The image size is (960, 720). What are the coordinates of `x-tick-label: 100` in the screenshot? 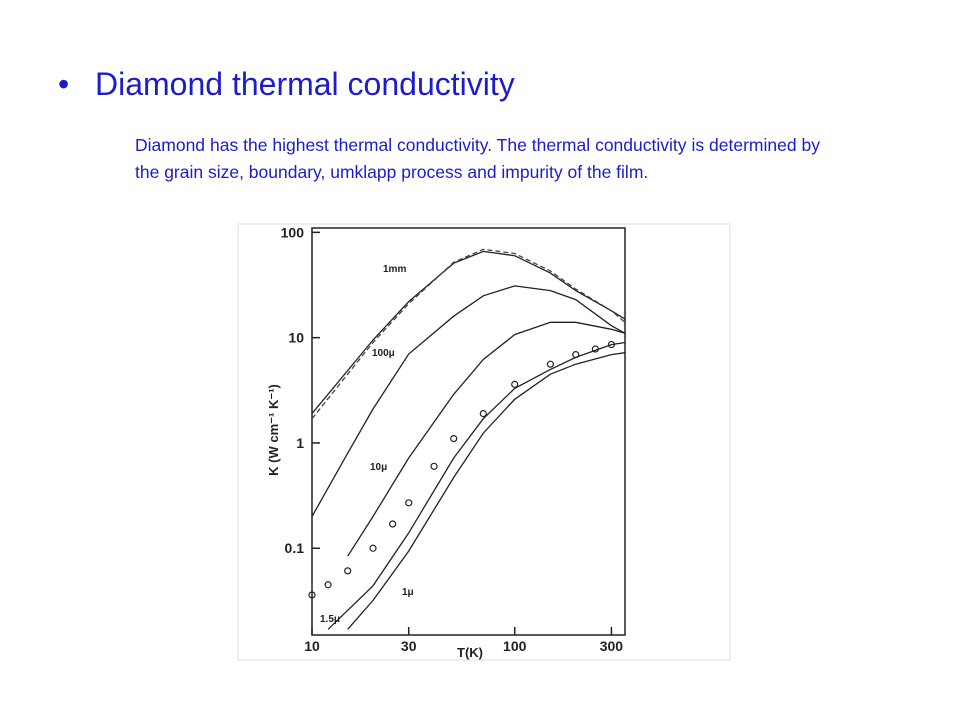 It's located at (515, 646).